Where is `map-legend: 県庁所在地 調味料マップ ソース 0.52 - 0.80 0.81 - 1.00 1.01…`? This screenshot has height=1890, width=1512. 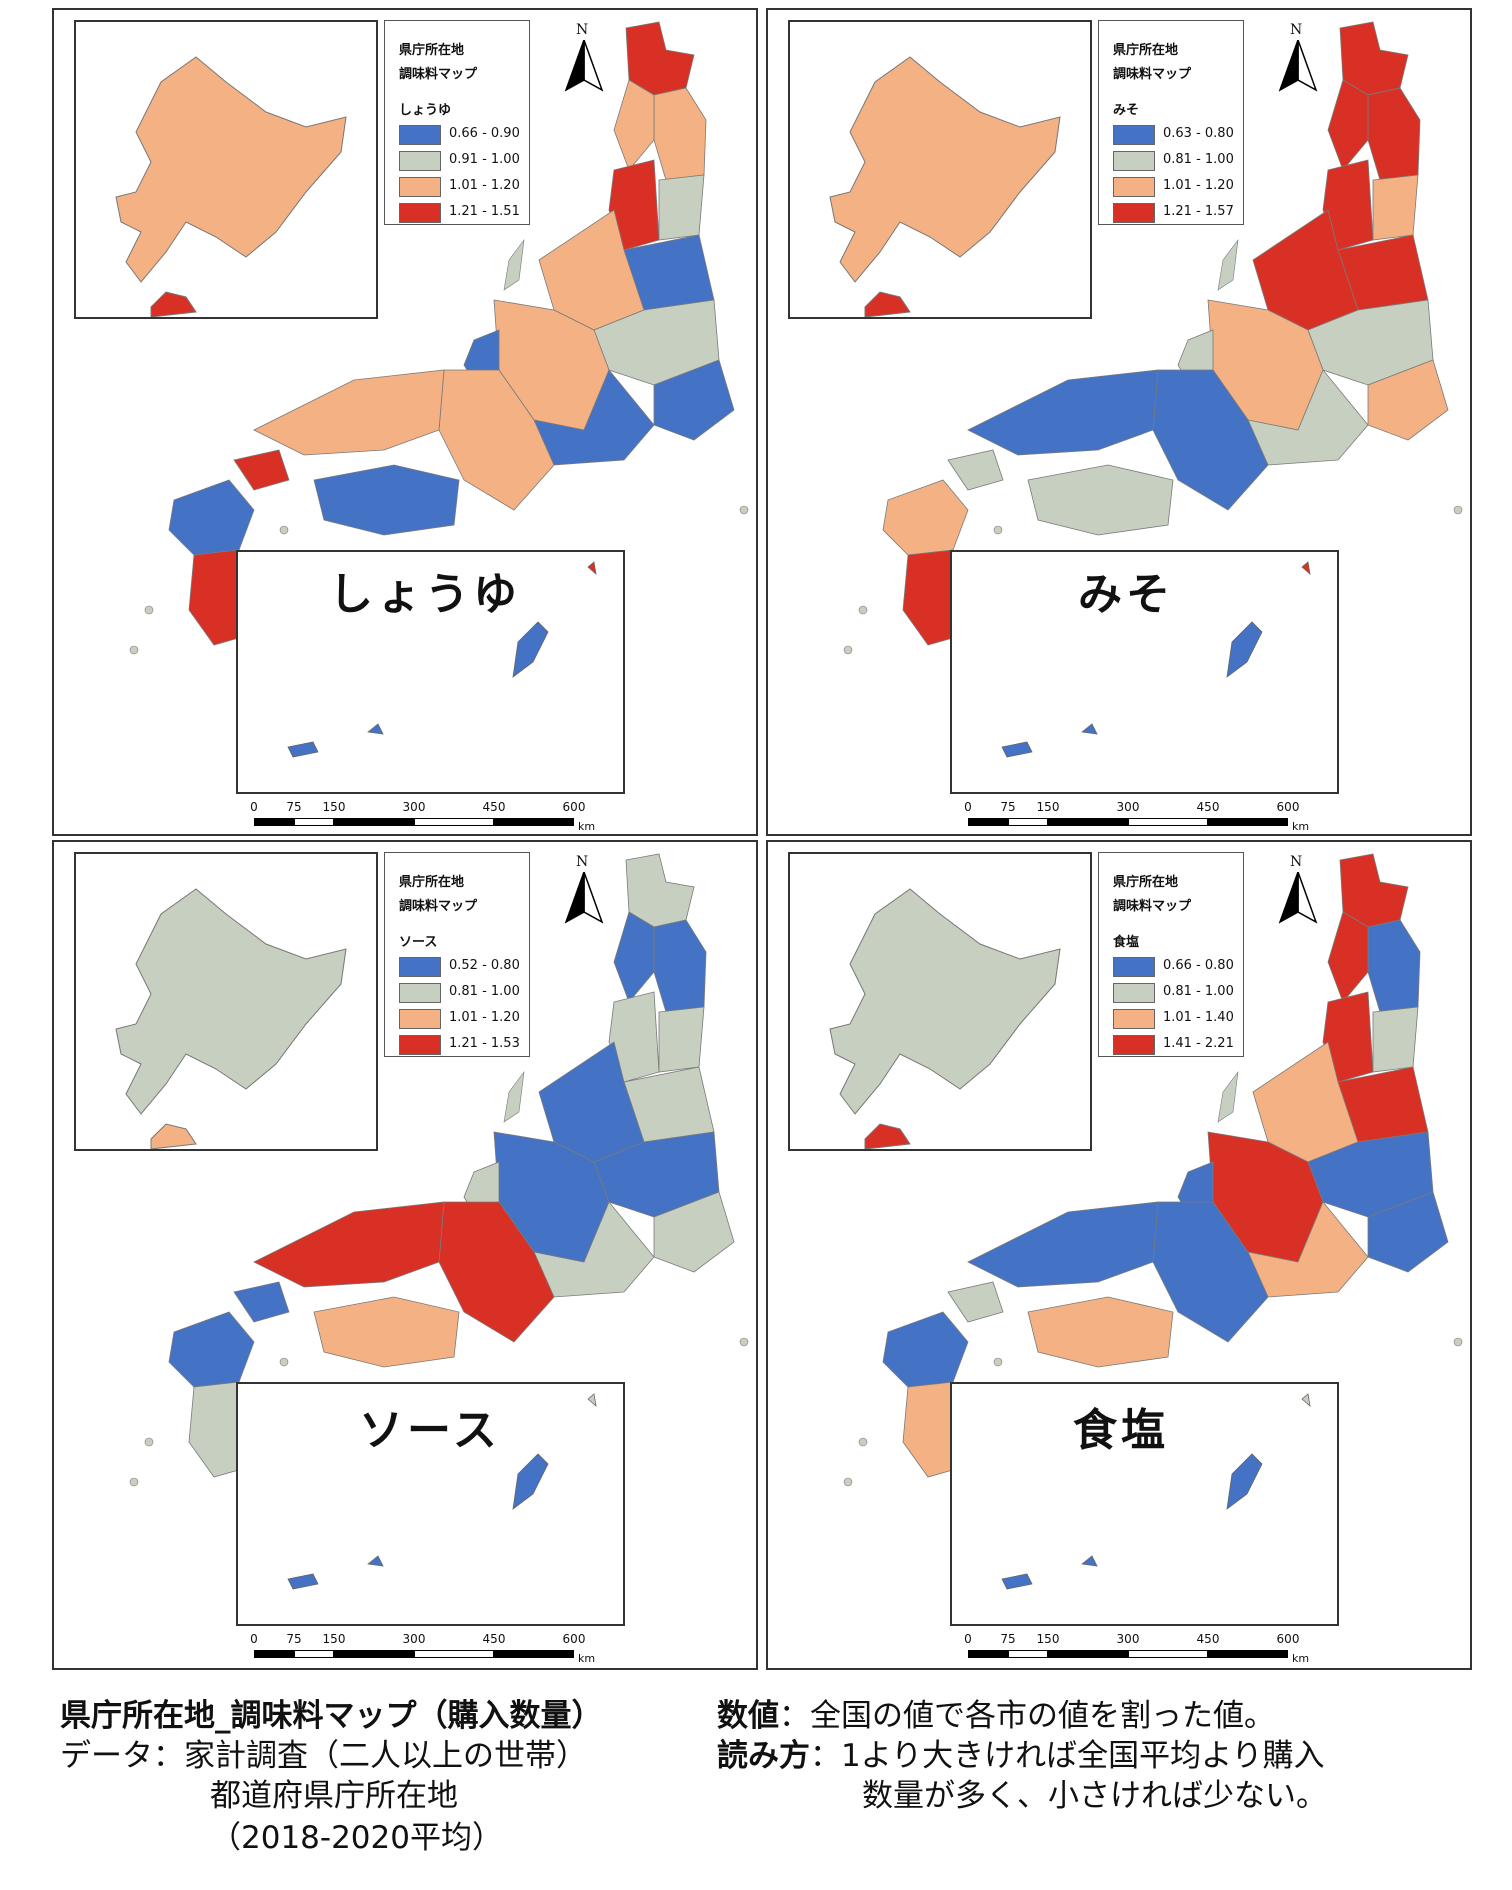
map-legend: 県庁所在地 調味料マップ ソース 0.52 - 0.80 0.81 - 1.00 1.01… is located at coordinates (457, 954).